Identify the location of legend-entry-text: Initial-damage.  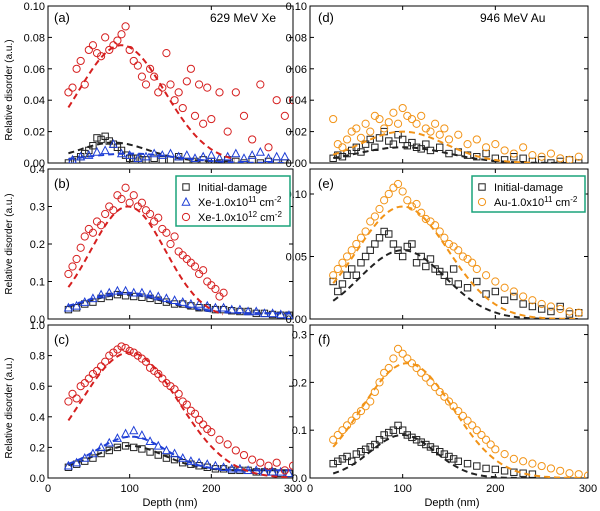
(232, 188).